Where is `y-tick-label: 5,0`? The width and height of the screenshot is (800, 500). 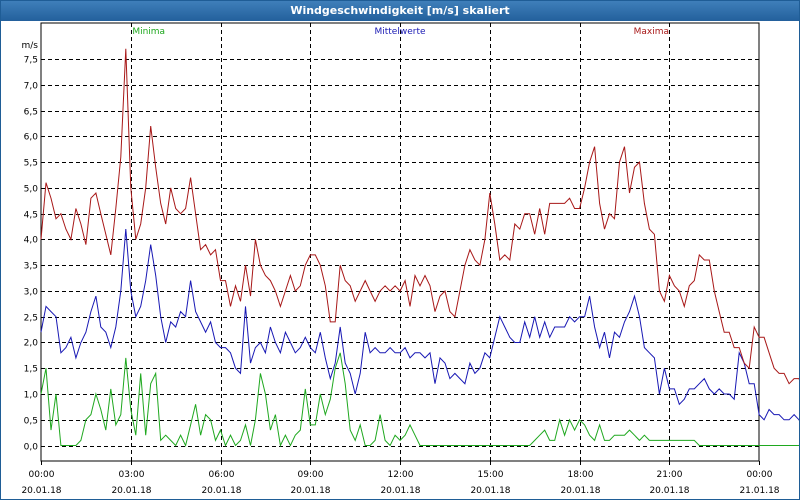
y-tick-label: 5,0 is located at coordinates (31, 190).